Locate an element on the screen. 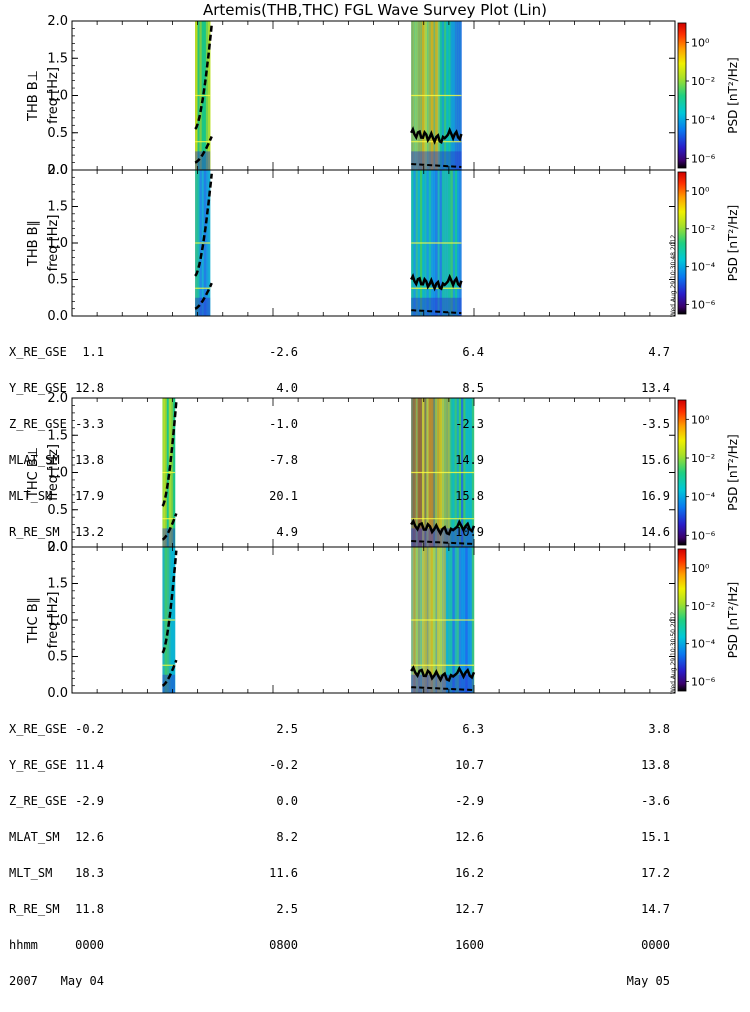 This screenshot has width=750, height=1012. panel-label: THC B⊥ is located at coordinates (33, 473).